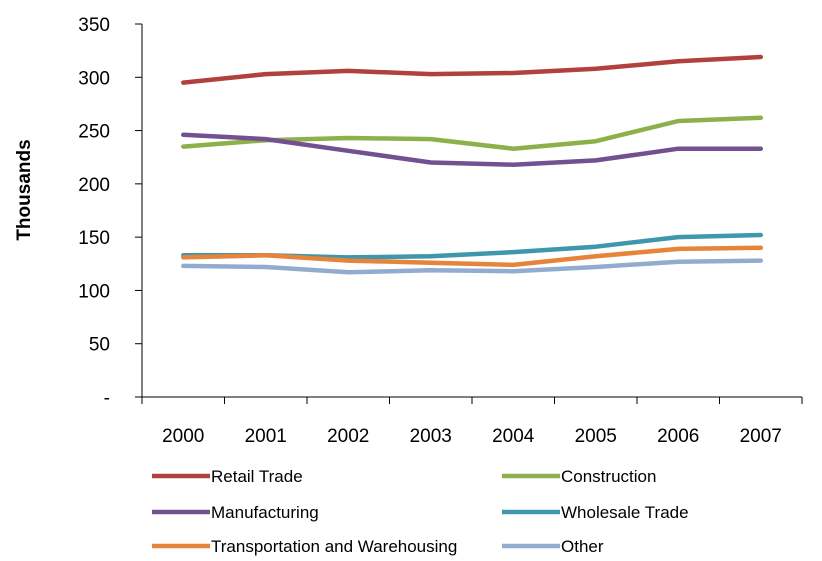  Describe the element at coordinates (265, 512) in the screenshot. I see `legend-label: Manufacturing` at that location.